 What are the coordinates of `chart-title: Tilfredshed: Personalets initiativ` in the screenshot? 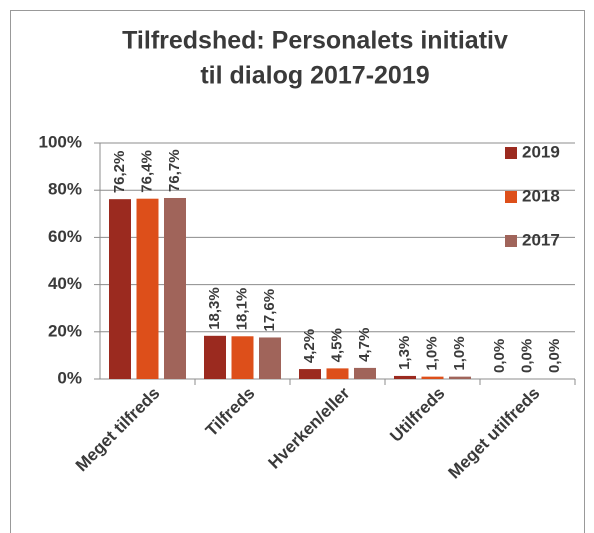 It's located at (315, 41).